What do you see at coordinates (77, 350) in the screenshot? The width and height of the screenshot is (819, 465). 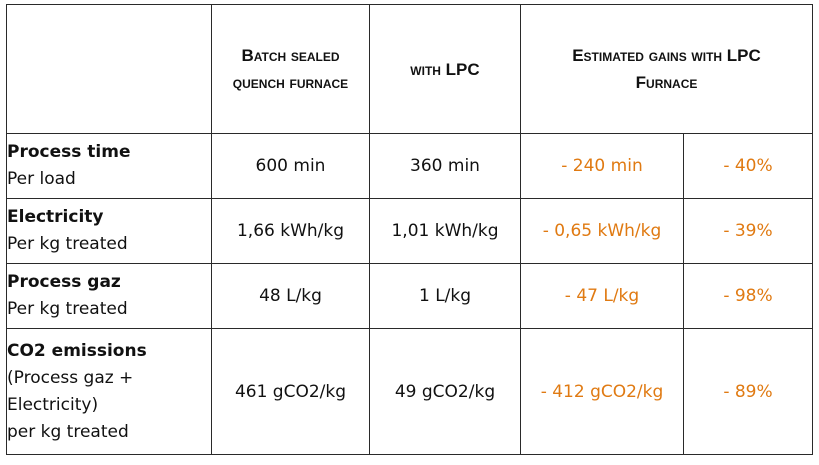 I see `row-title: CO2 emissions` at bounding box center [77, 350].